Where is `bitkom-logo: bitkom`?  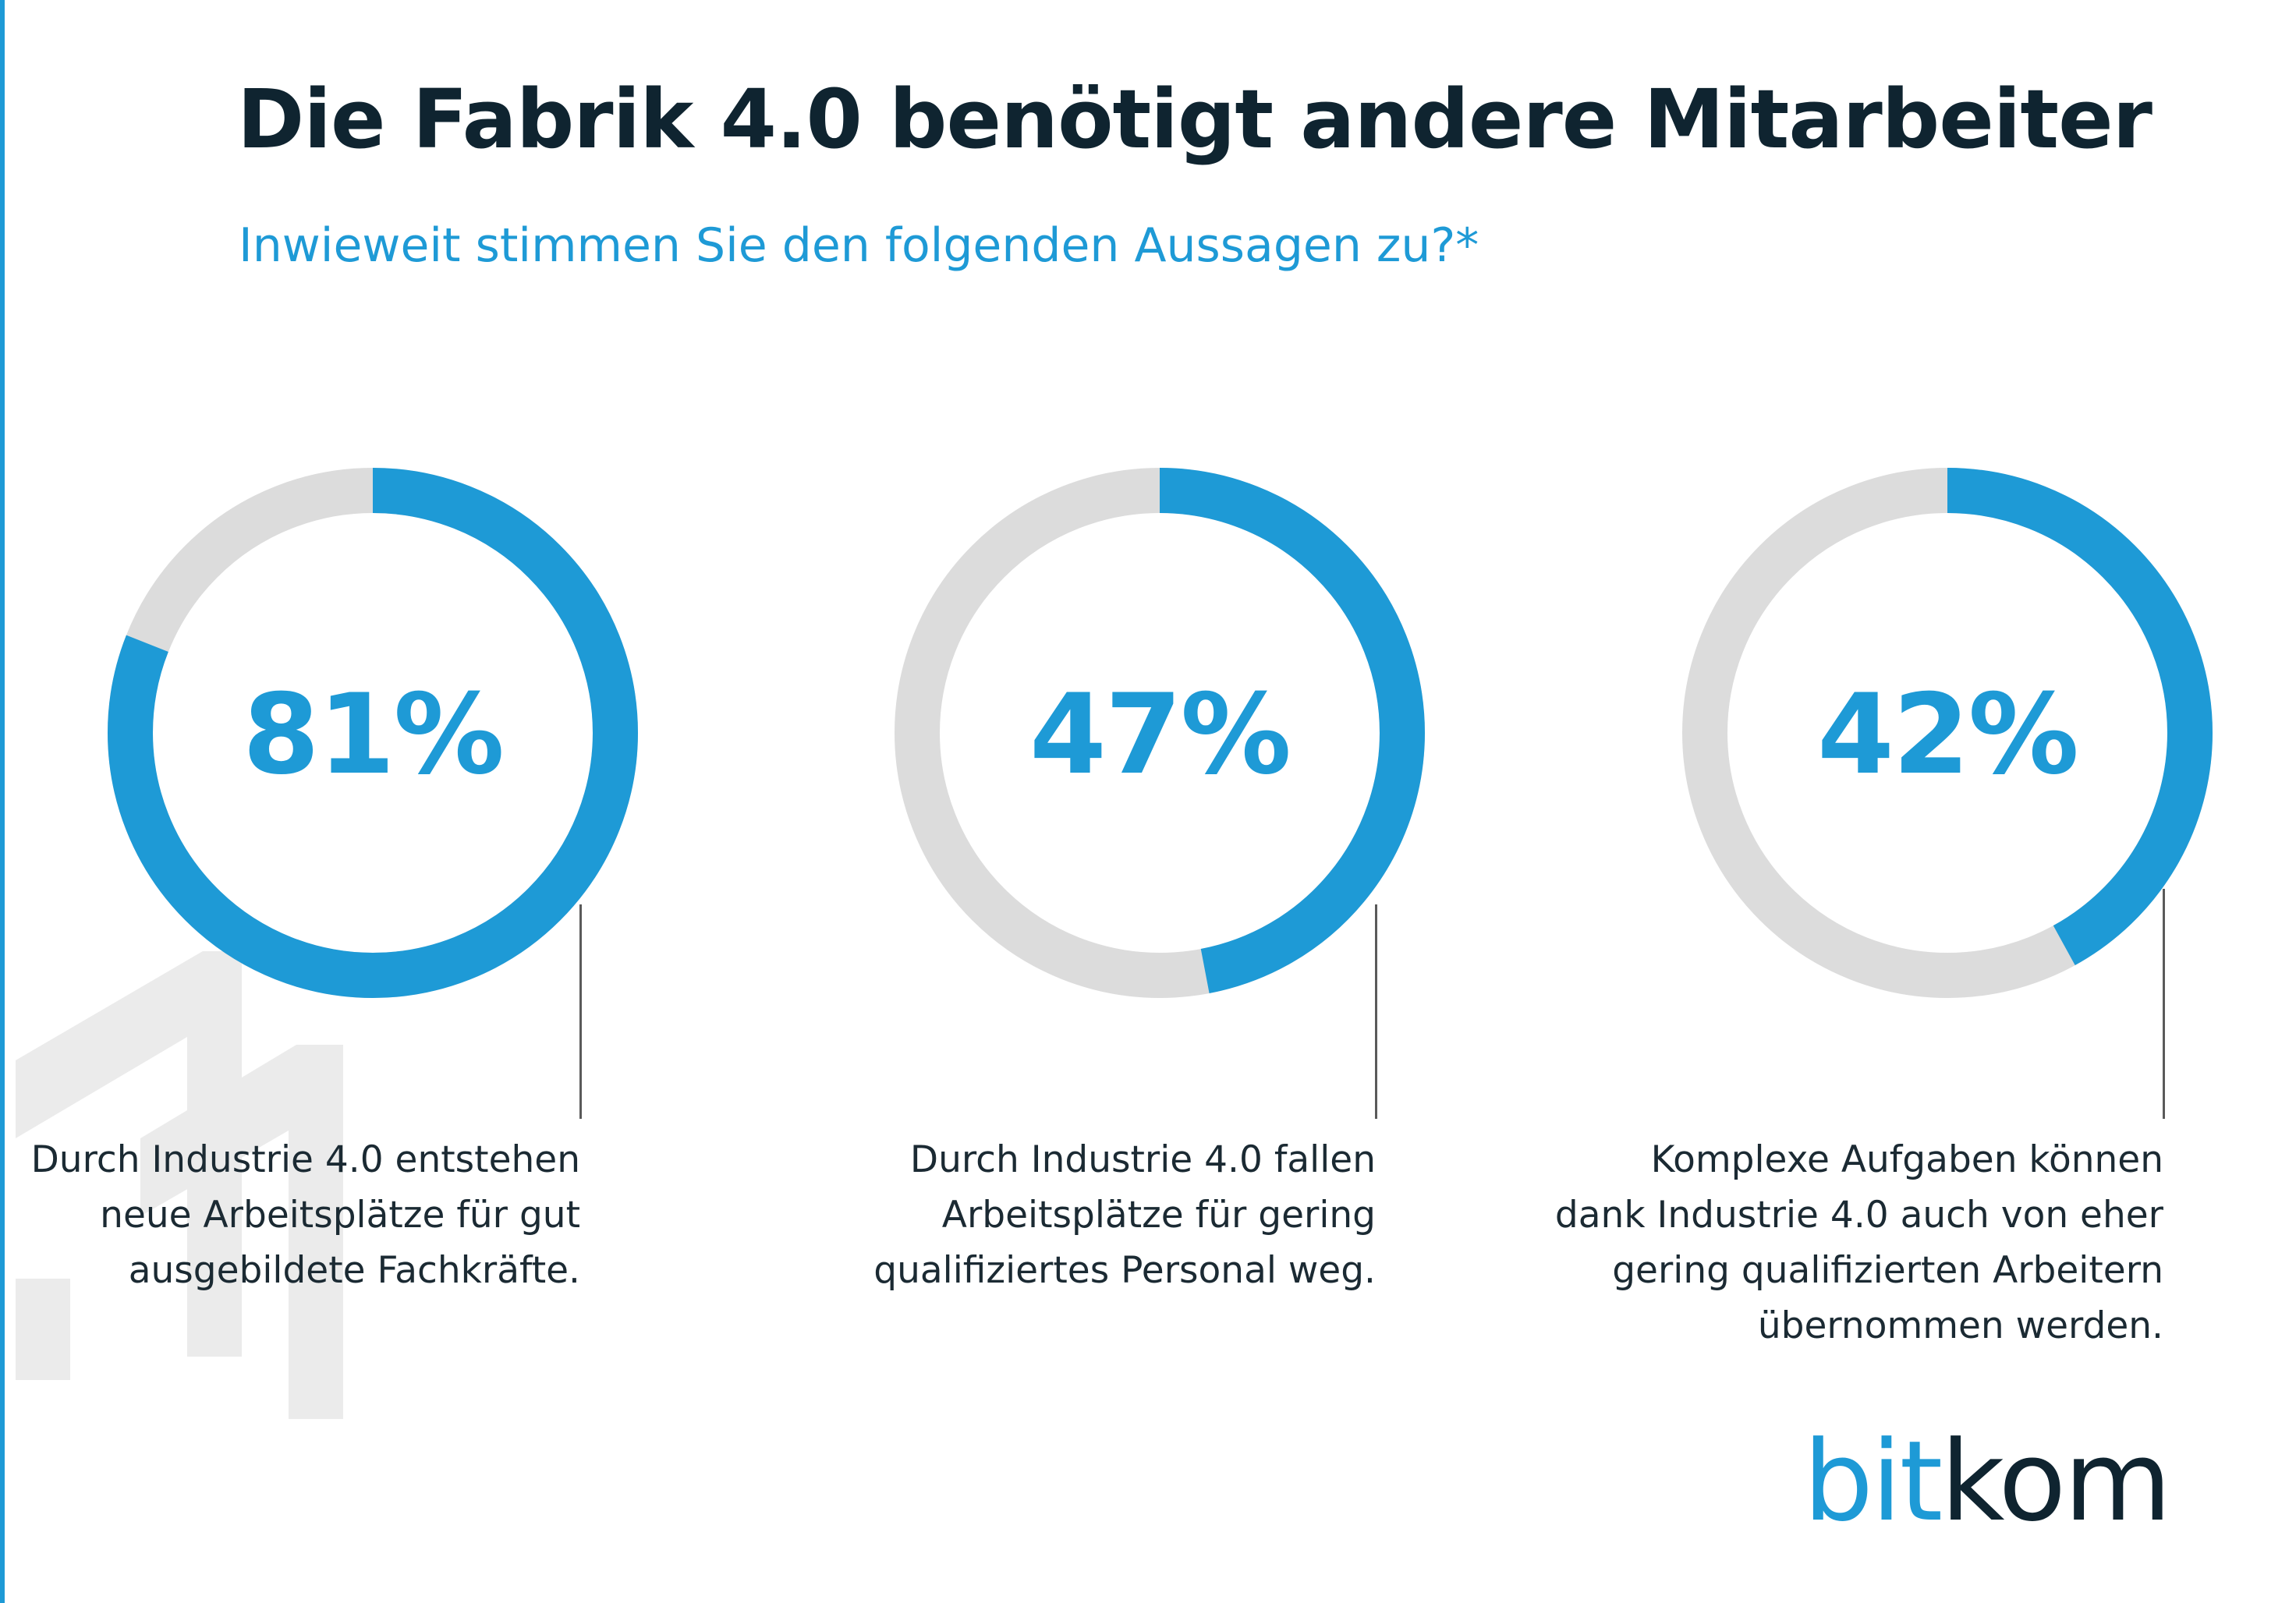
bitkom-logo: bitkom is located at coordinates (1987, 1482).